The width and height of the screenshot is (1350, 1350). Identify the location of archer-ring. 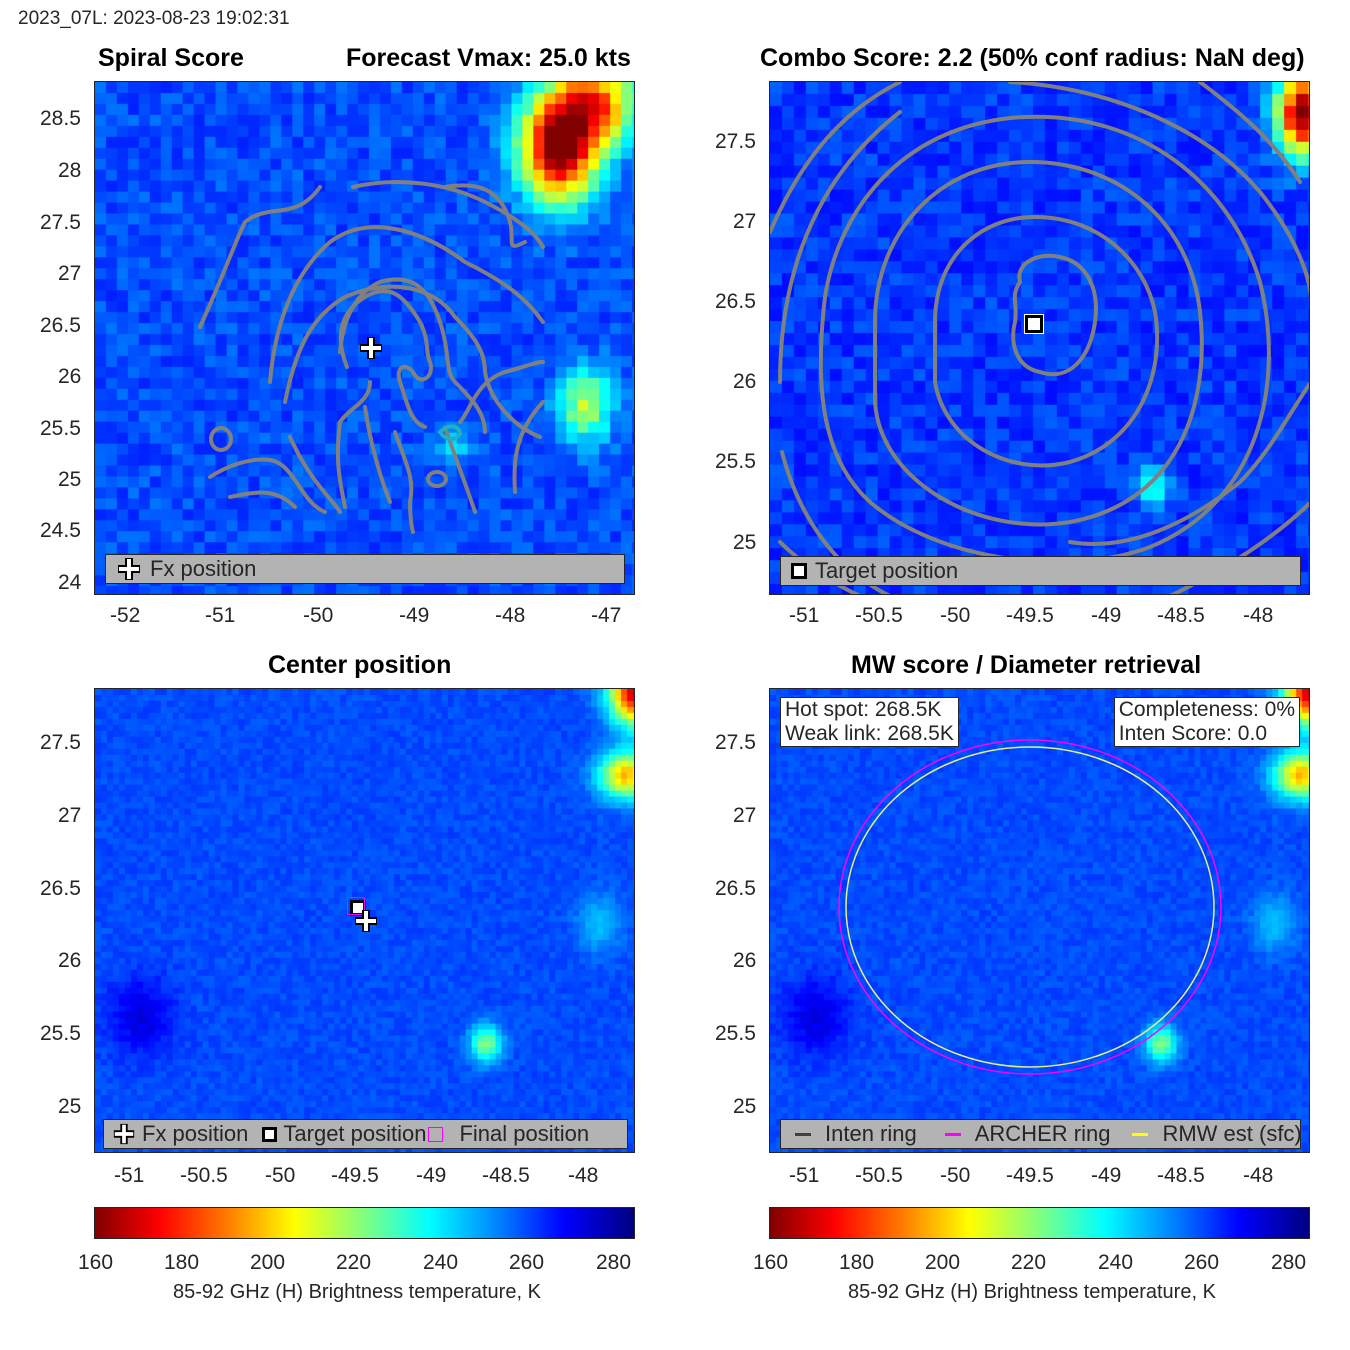
(1030, 907).